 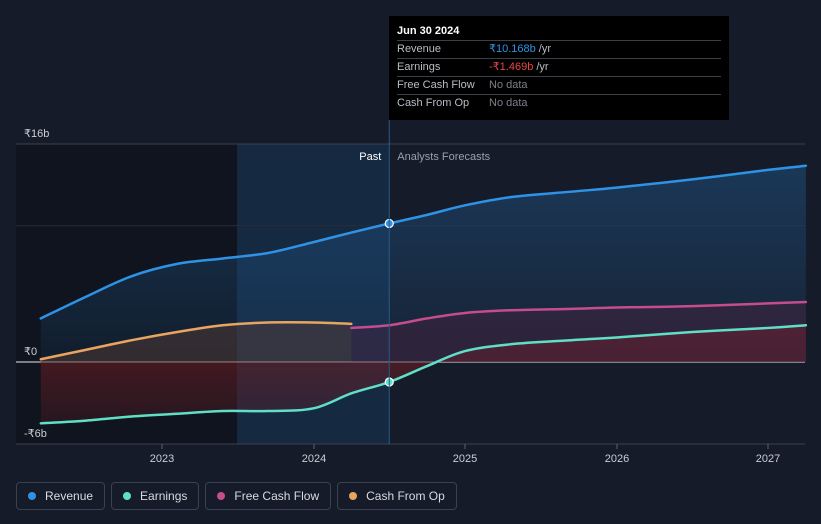 I want to click on cash-from-op-line, so click(x=196, y=340).